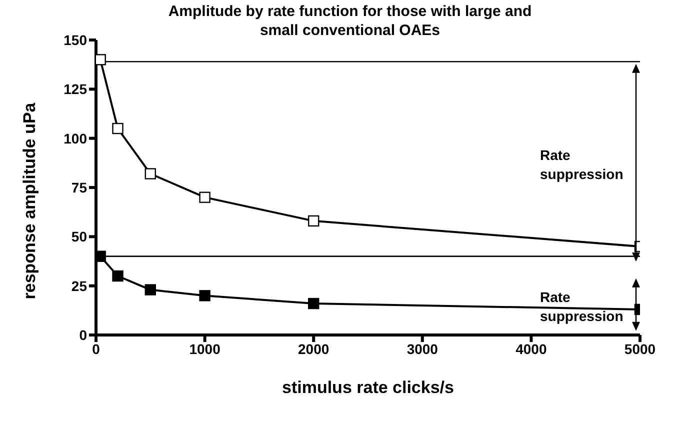 The image size is (682, 427). I want to click on y-tick-label: 50, so click(79, 236).